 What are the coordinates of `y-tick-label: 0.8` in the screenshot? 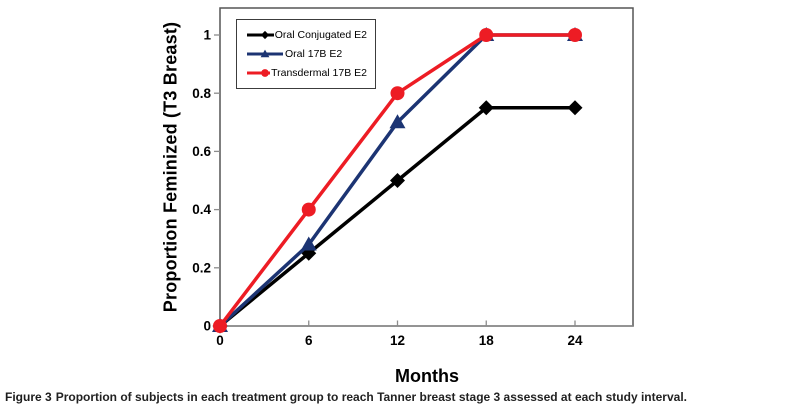 It's located at (201, 93).